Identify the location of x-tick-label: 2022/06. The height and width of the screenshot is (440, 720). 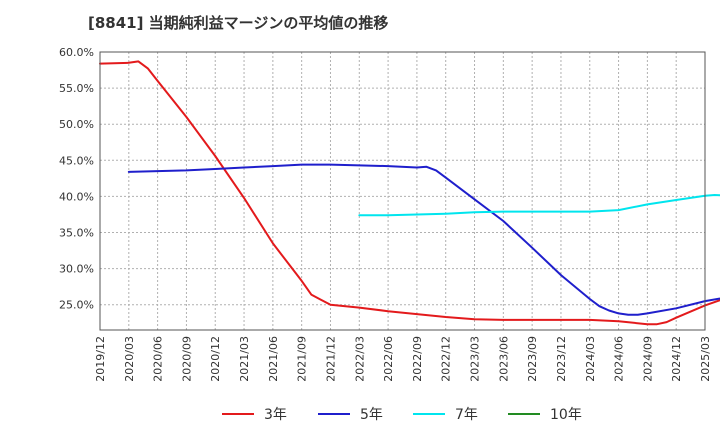
(388, 359).